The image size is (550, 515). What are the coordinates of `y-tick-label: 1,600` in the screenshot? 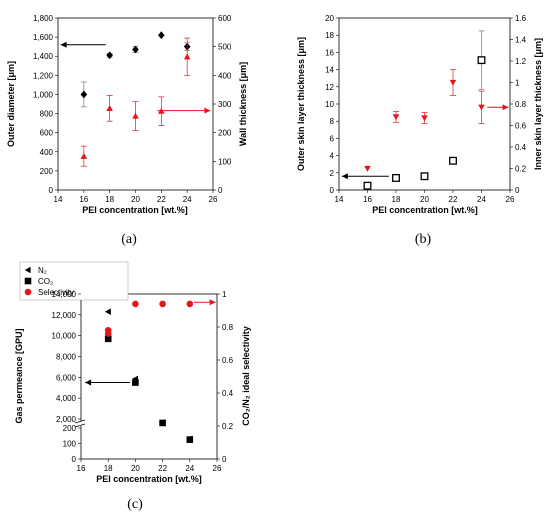 It's located at (43, 37).